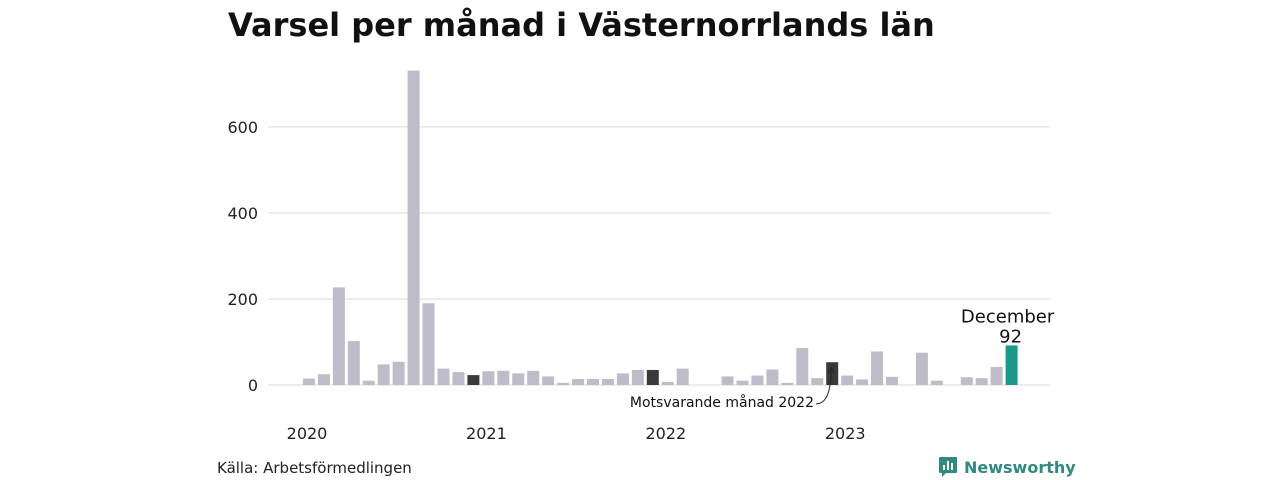  What do you see at coordinates (722, 402) in the screenshot?
I see `comparison-label: Motsvarande månad 2022` at bounding box center [722, 402].